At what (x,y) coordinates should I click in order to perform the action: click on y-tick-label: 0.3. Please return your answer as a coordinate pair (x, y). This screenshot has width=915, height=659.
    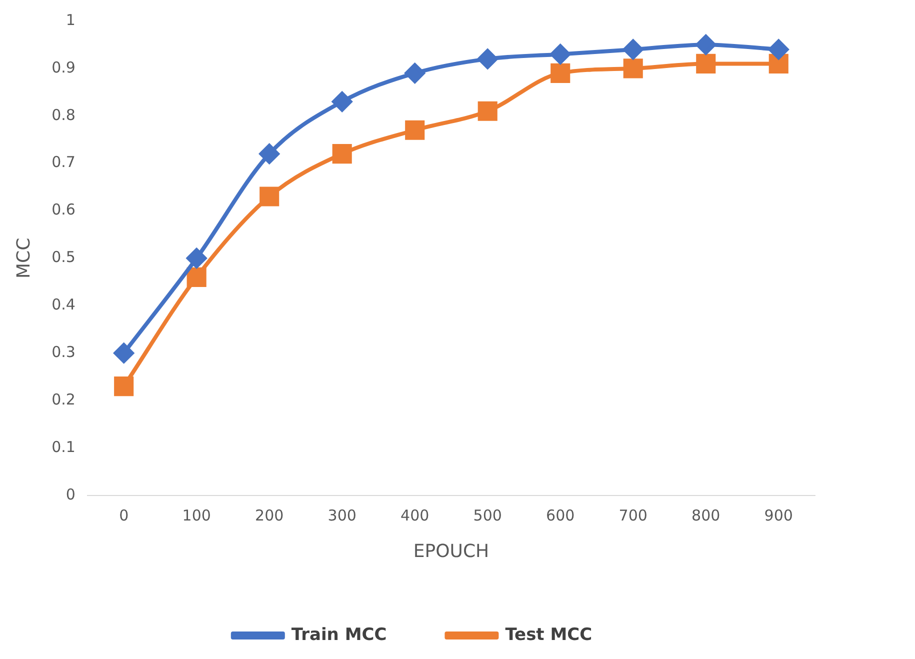
    Looking at the image, I should click on (64, 351).